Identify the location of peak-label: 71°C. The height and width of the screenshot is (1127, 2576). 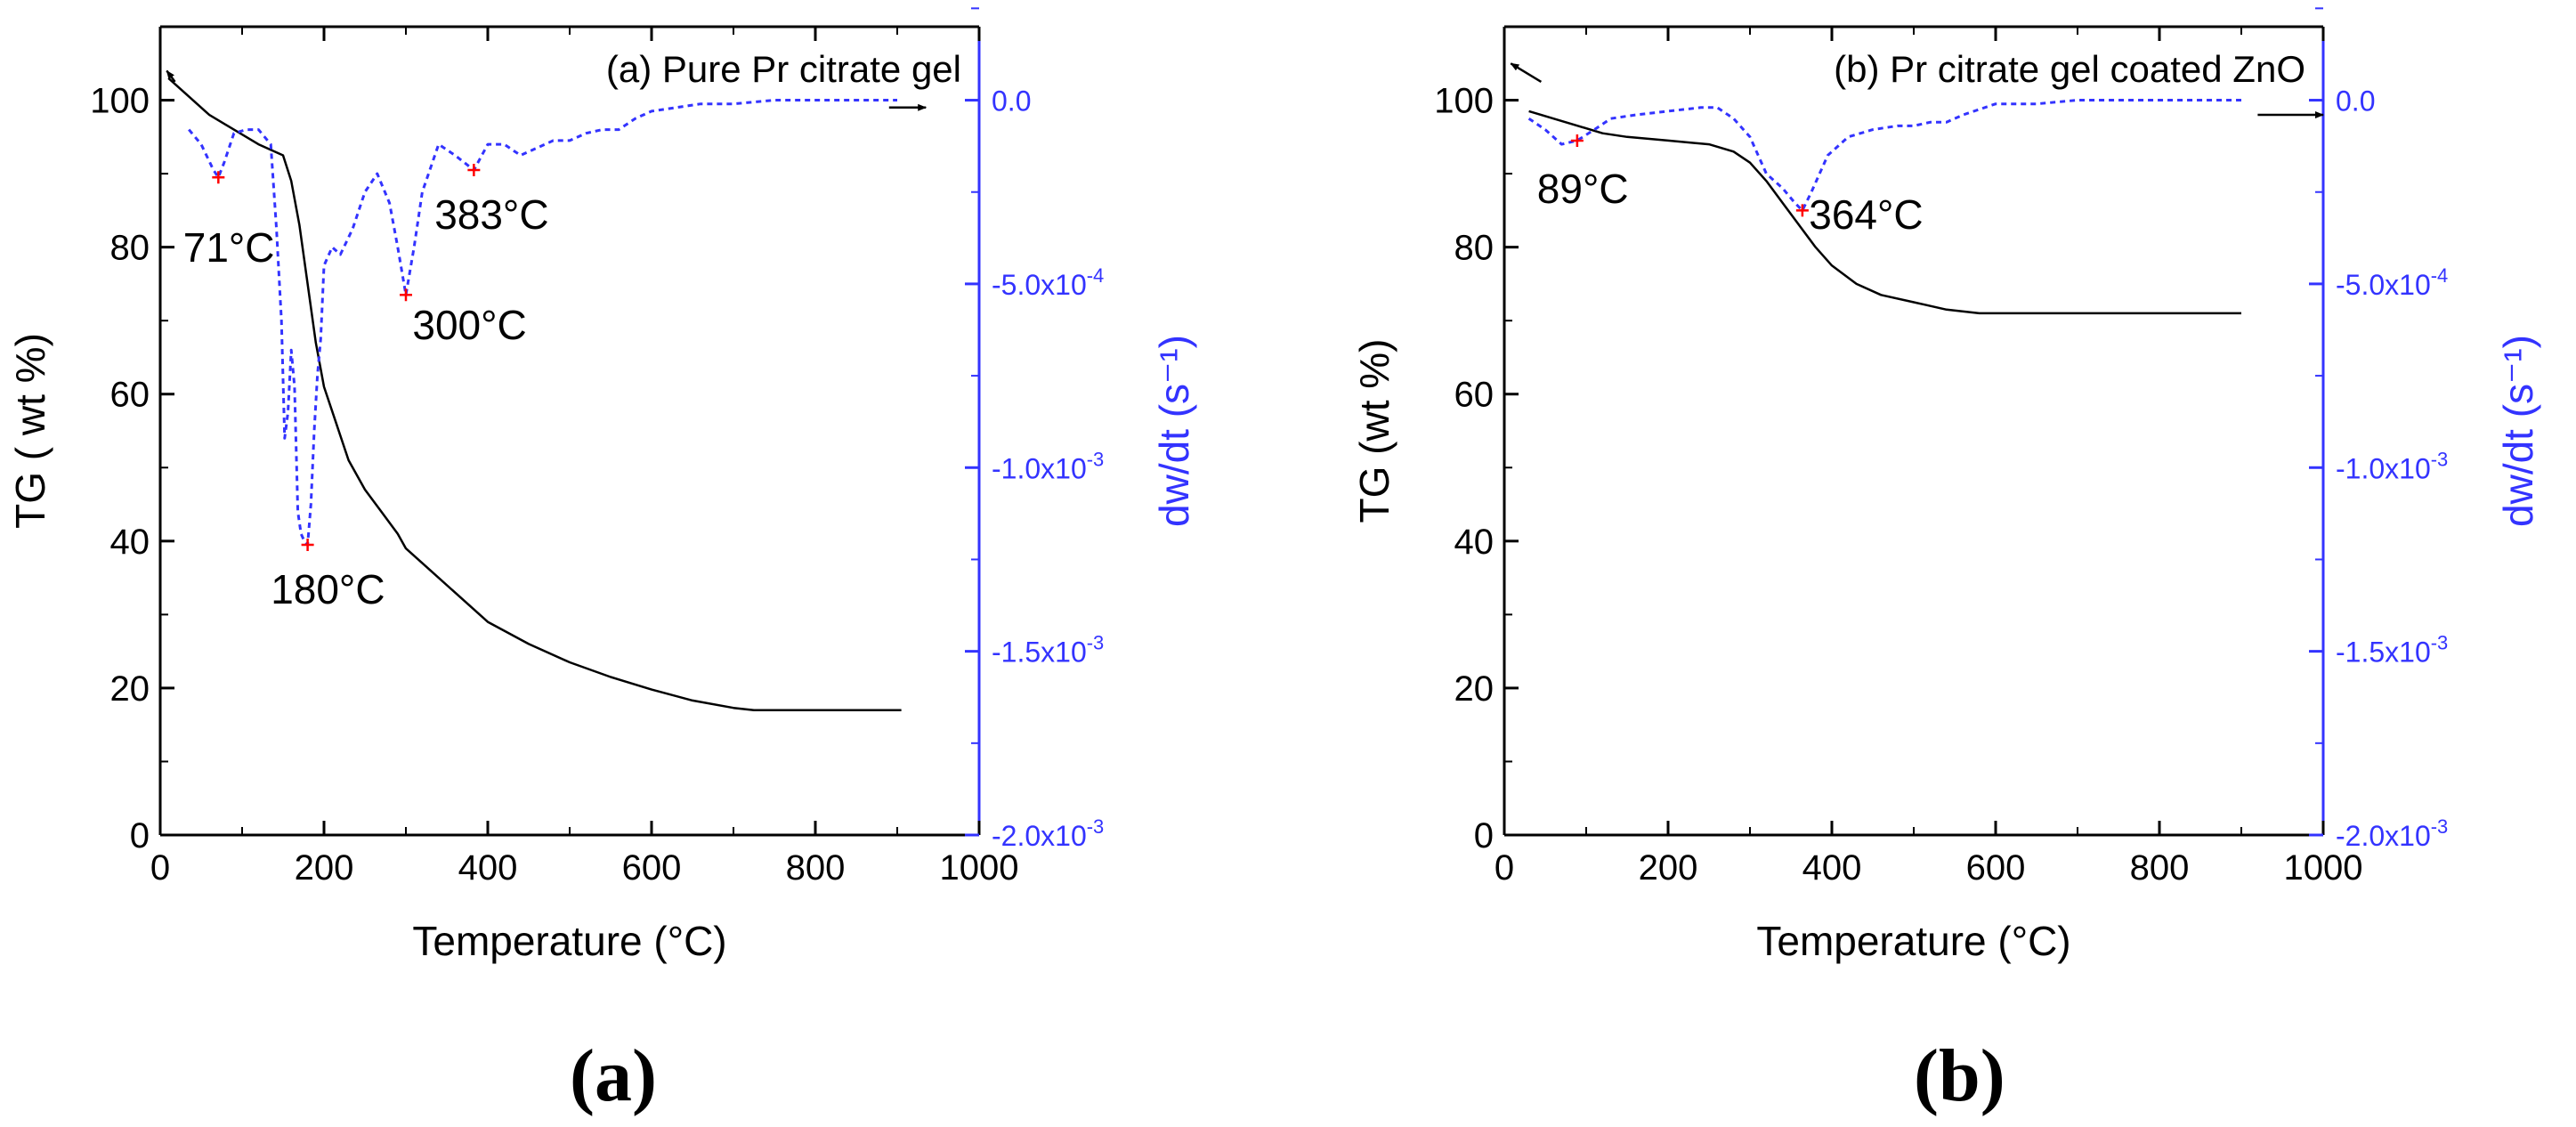
(229, 247).